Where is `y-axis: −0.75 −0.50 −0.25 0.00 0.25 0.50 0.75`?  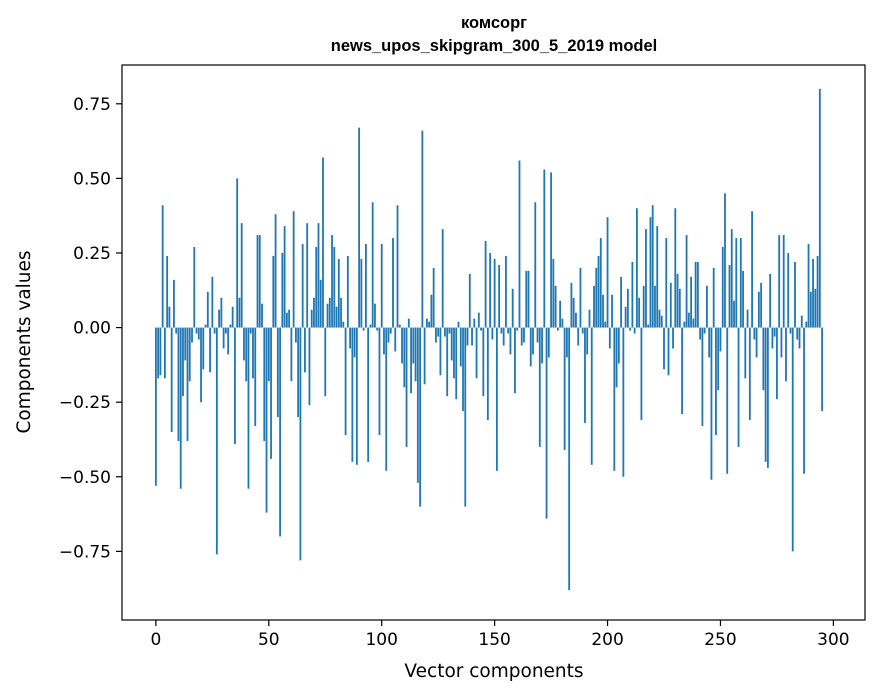
y-axis: −0.75 −0.50 −0.25 0.00 0.25 0.50 0.75 is located at coordinates (90, 328).